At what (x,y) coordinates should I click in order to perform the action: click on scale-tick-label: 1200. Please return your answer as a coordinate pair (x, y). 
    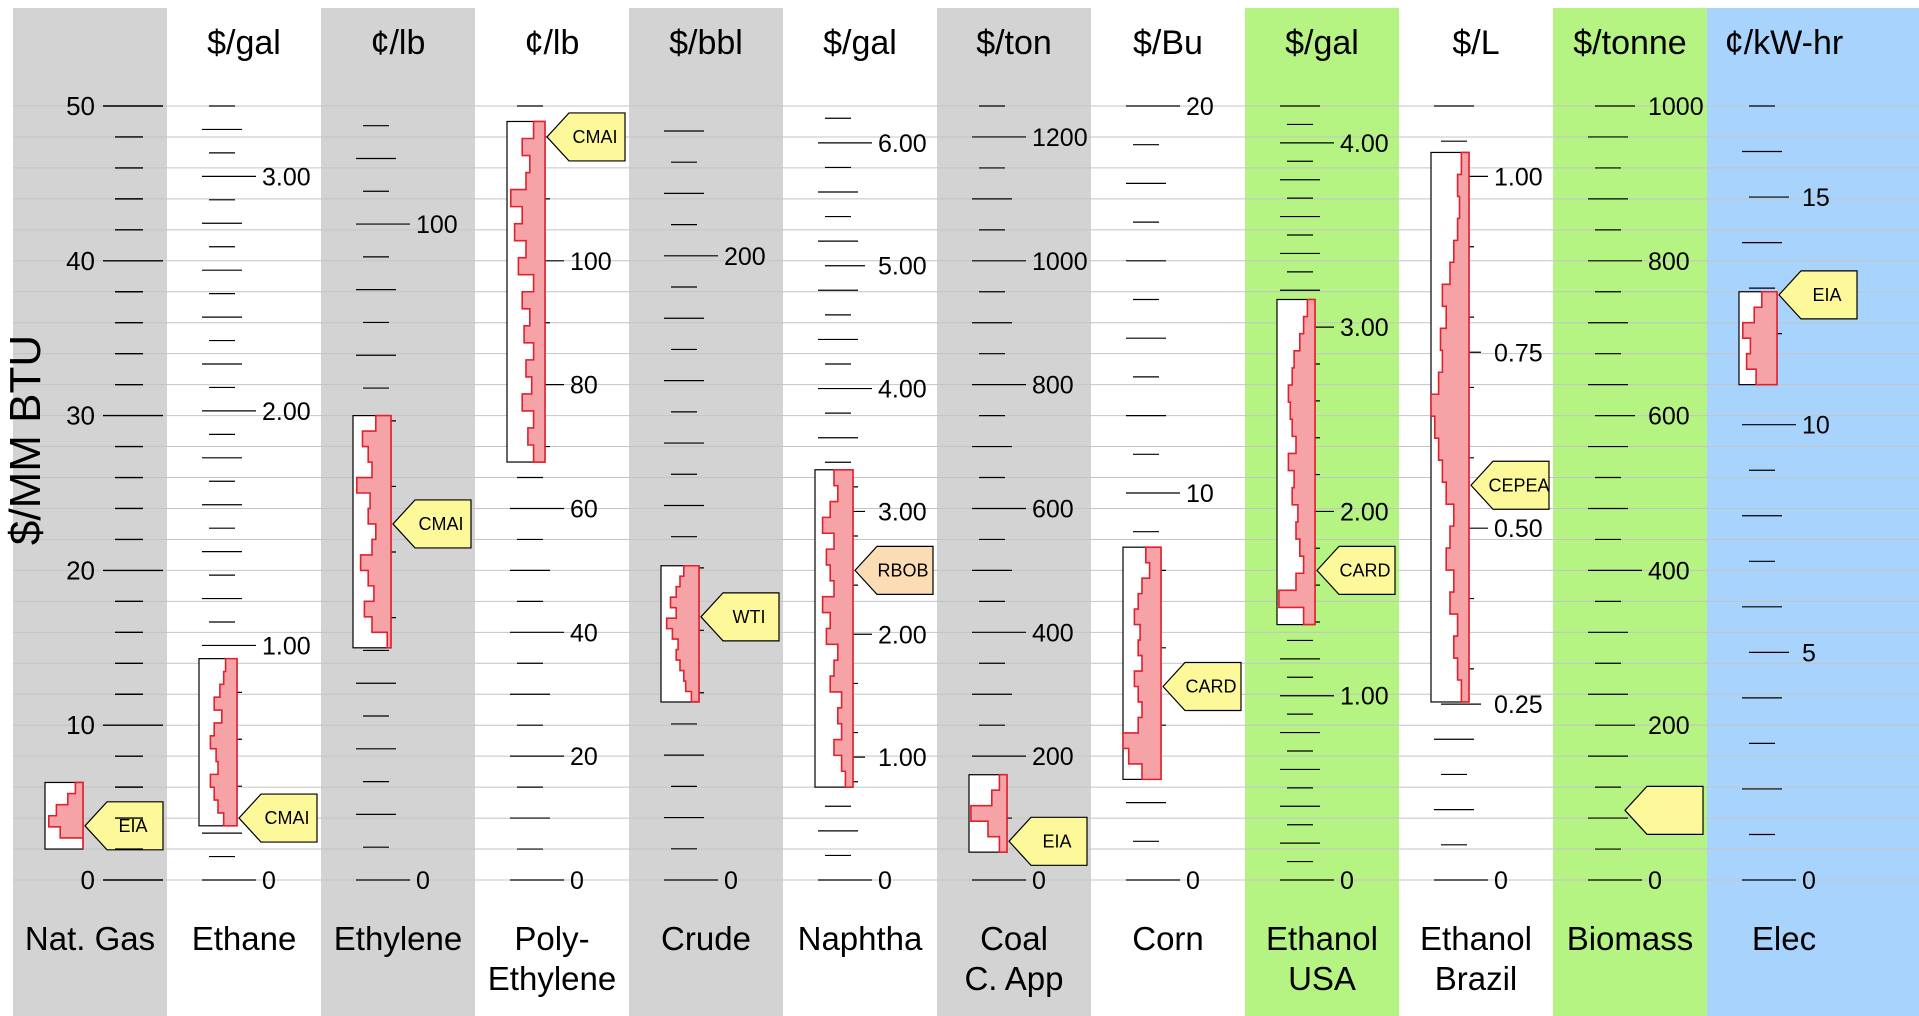
    Looking at the image, I should click on (1060, 138).